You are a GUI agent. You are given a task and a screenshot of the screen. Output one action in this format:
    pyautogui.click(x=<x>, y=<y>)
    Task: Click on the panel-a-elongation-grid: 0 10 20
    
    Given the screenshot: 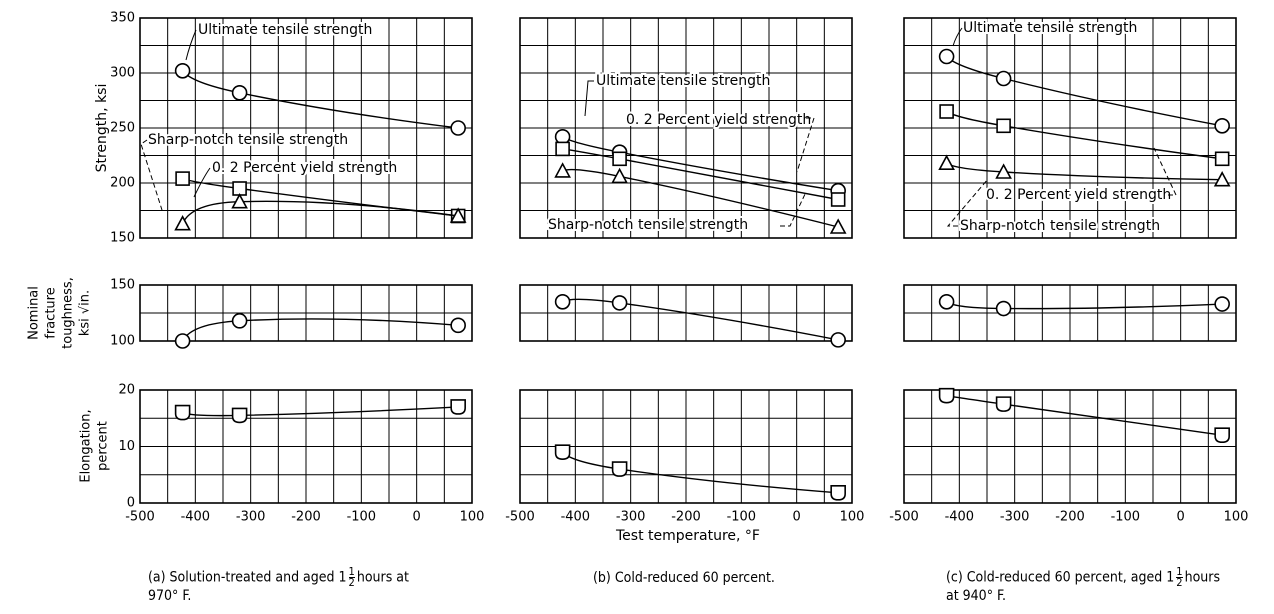 What is the action you would take?
    pyautogui.click(x=295, y=447)
    